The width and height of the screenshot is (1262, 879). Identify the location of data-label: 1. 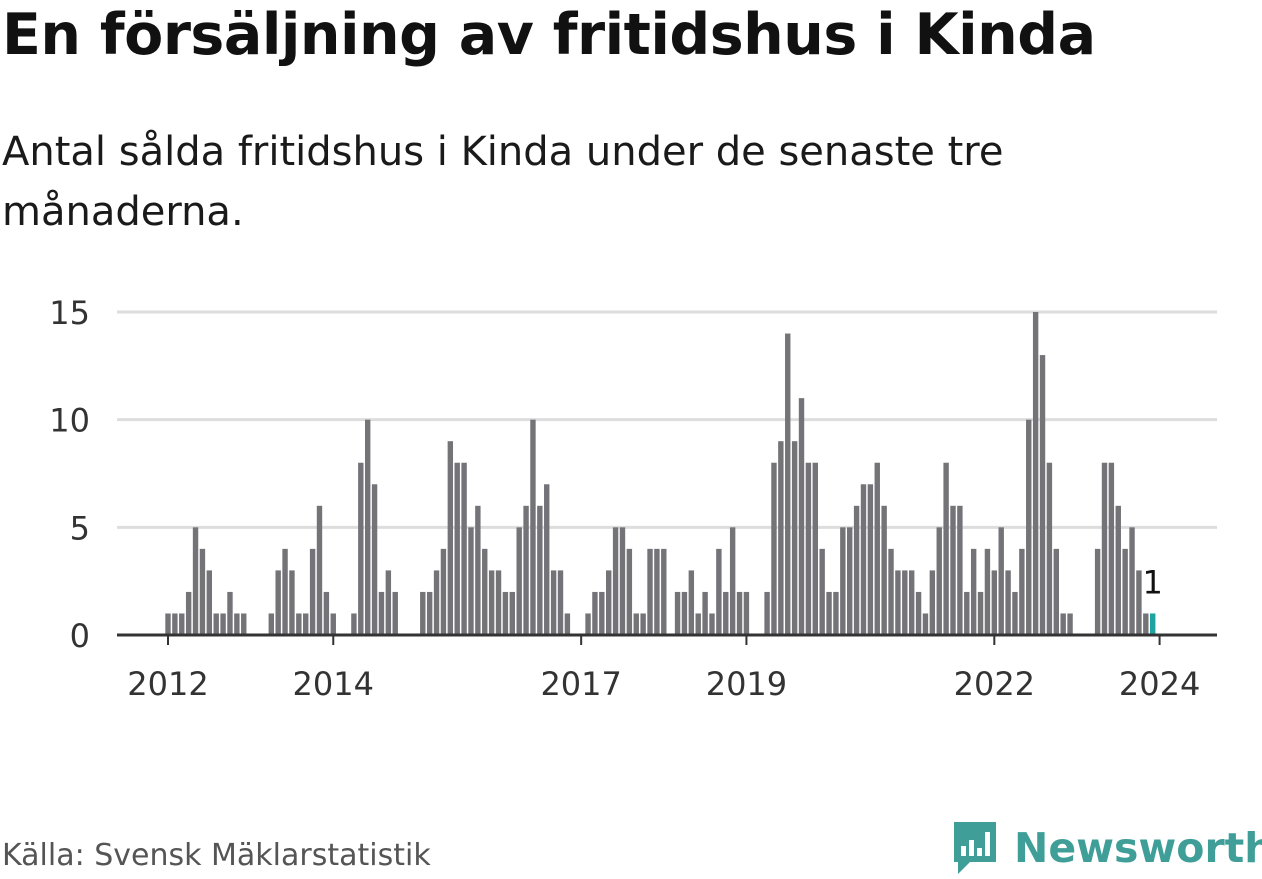
(1153, 582).